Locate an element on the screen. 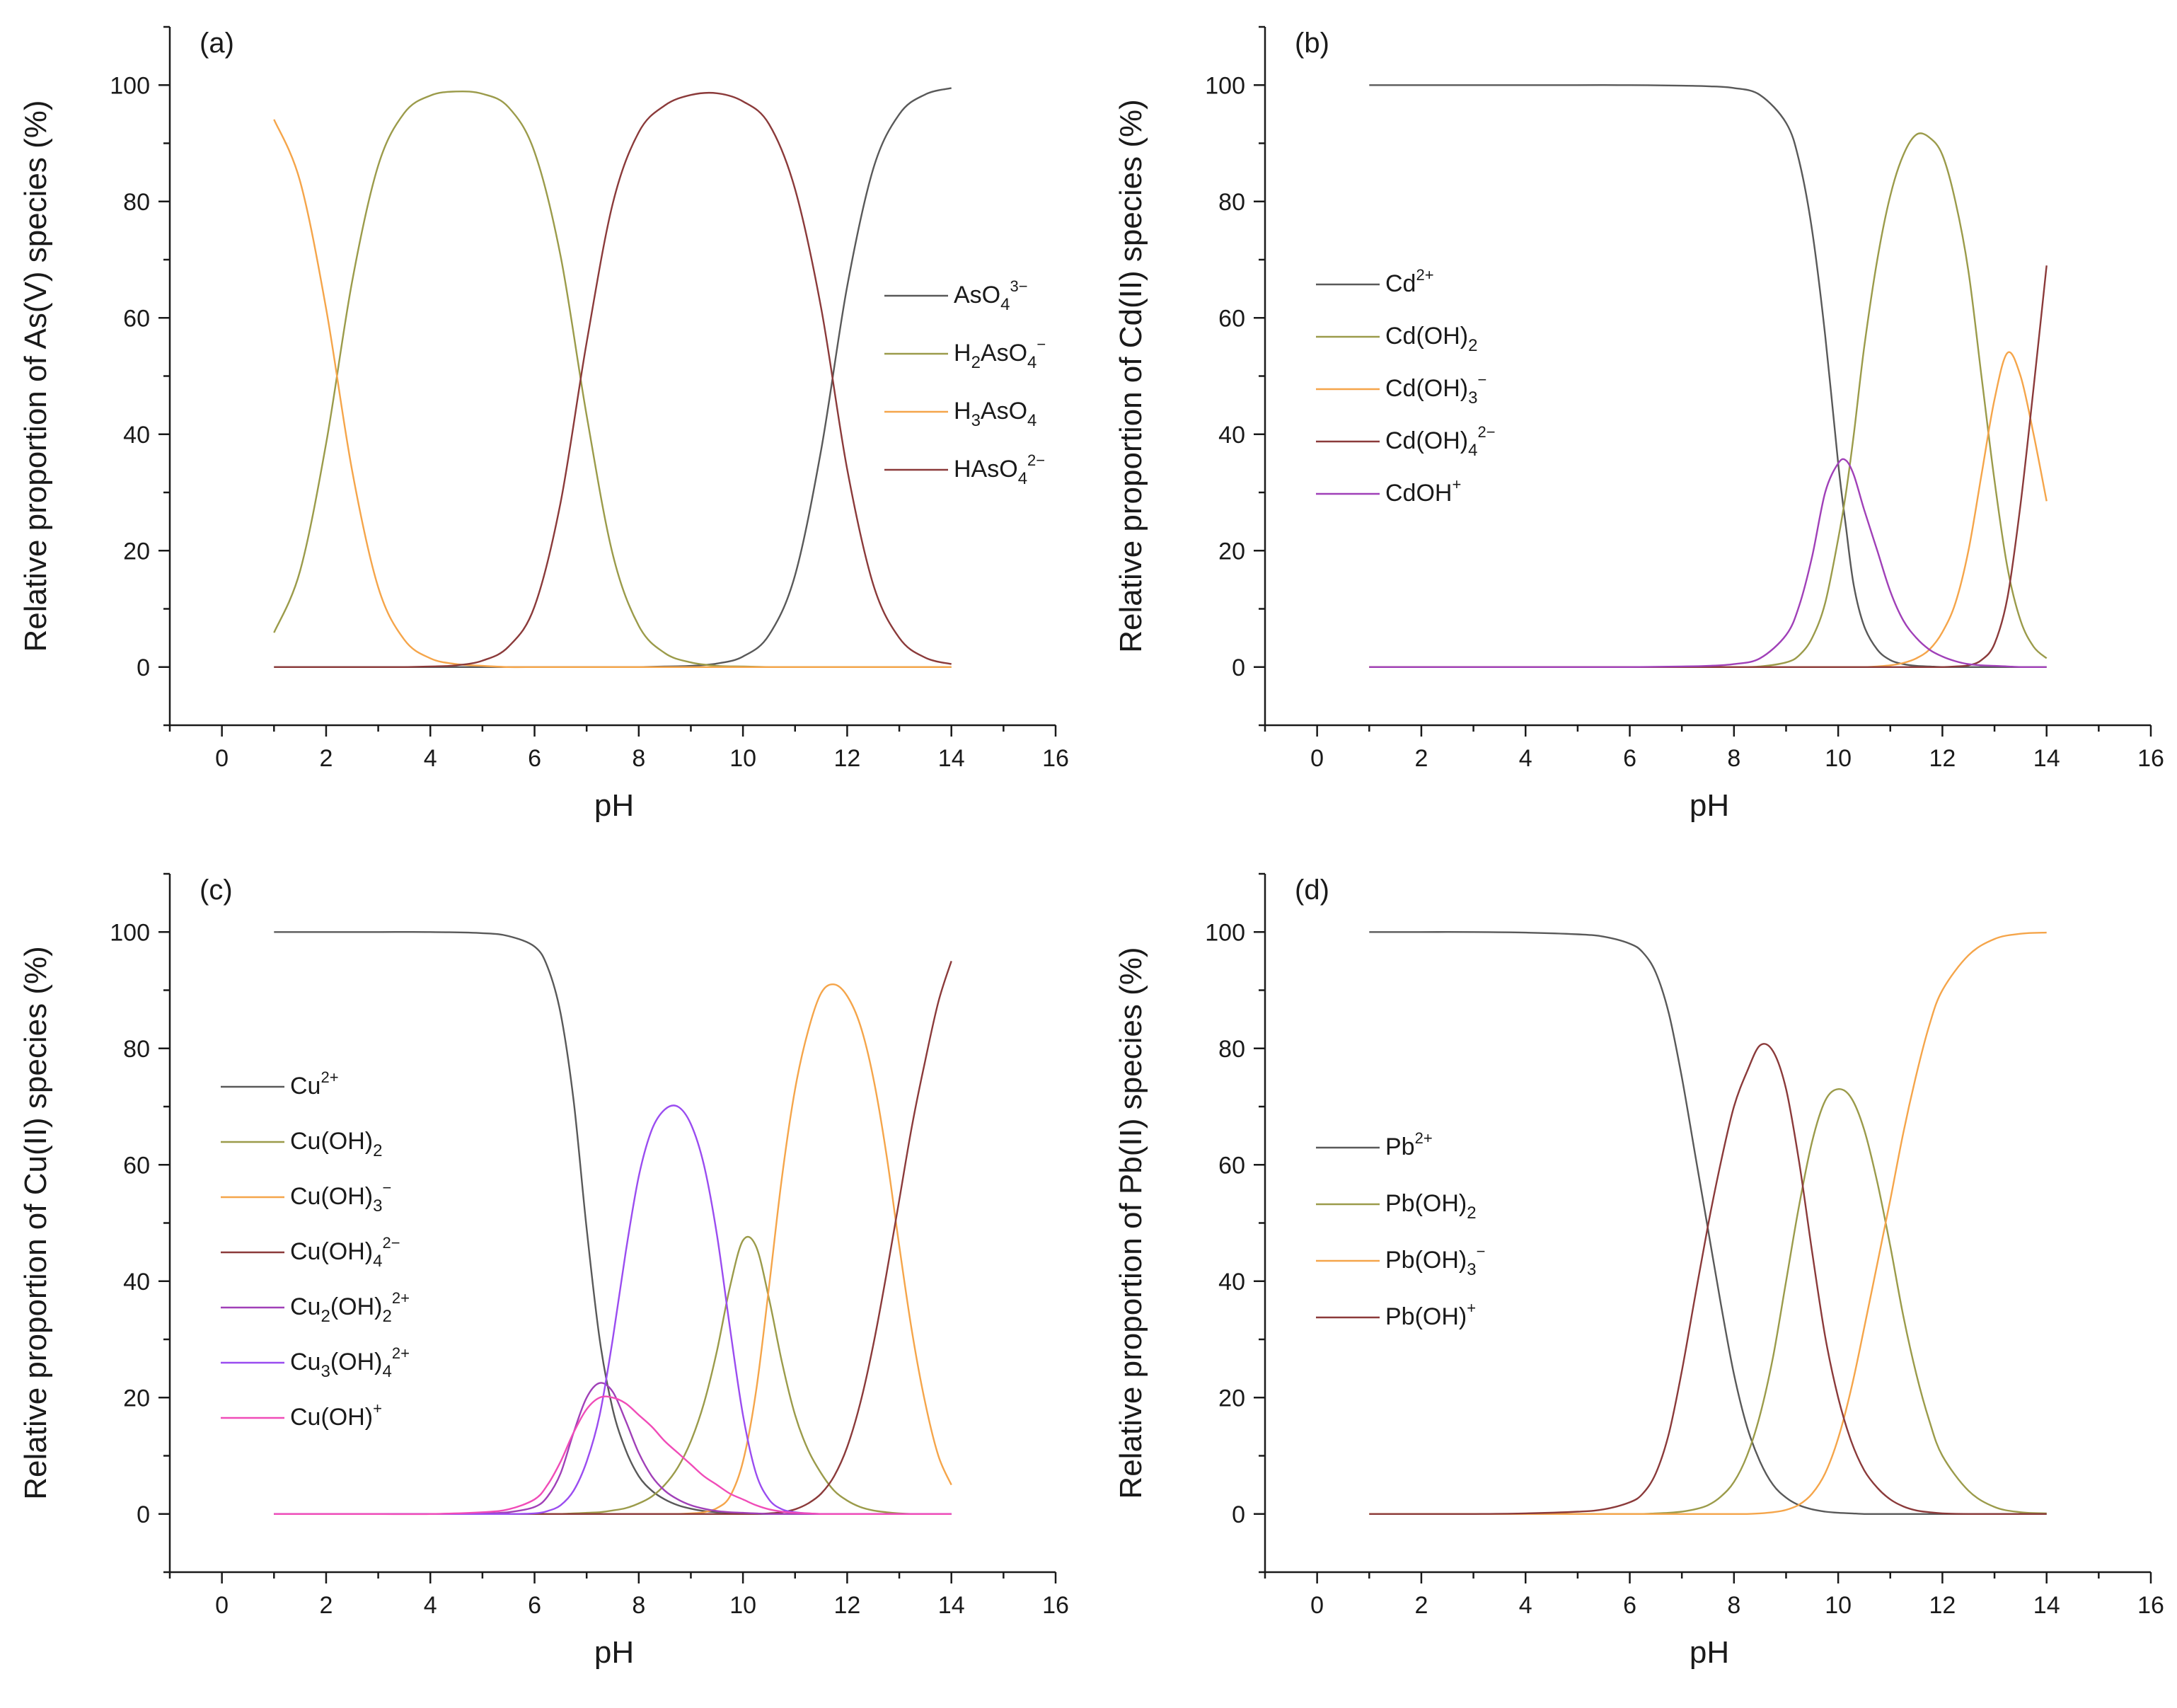  panel-label: (d) is located at coordinates (1312, 890).